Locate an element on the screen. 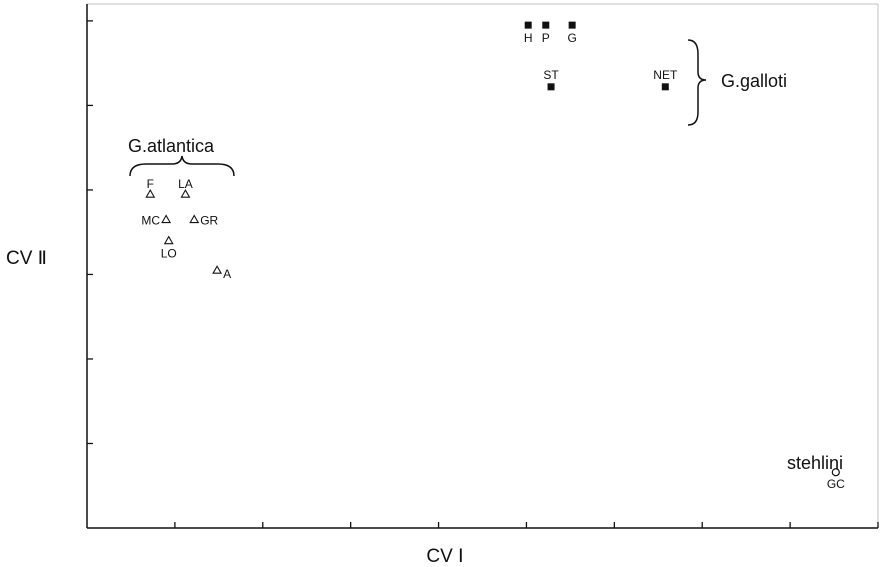 This screenshot has width=881, height=567. annotation-stehlini: stehlini is located at coordinates (815, 463).